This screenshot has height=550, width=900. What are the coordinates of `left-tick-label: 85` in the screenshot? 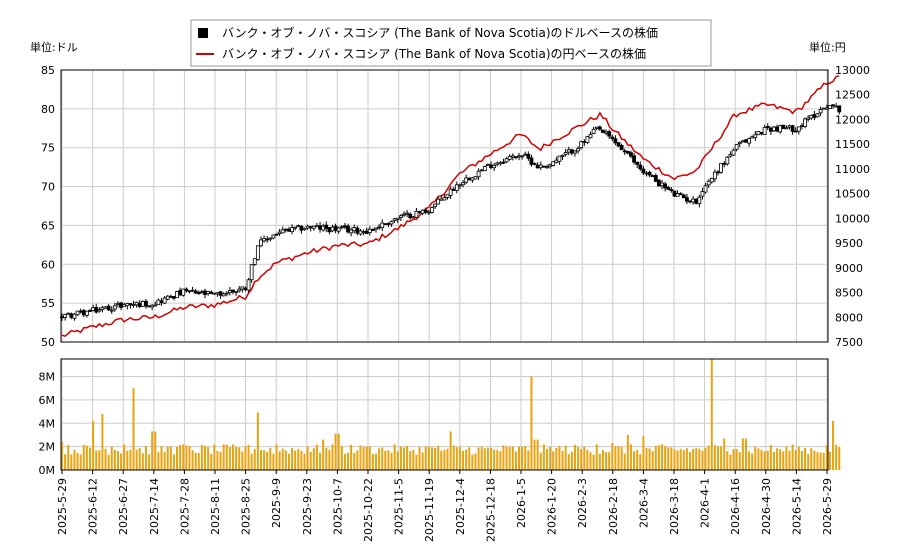 It's located at (48, 70).